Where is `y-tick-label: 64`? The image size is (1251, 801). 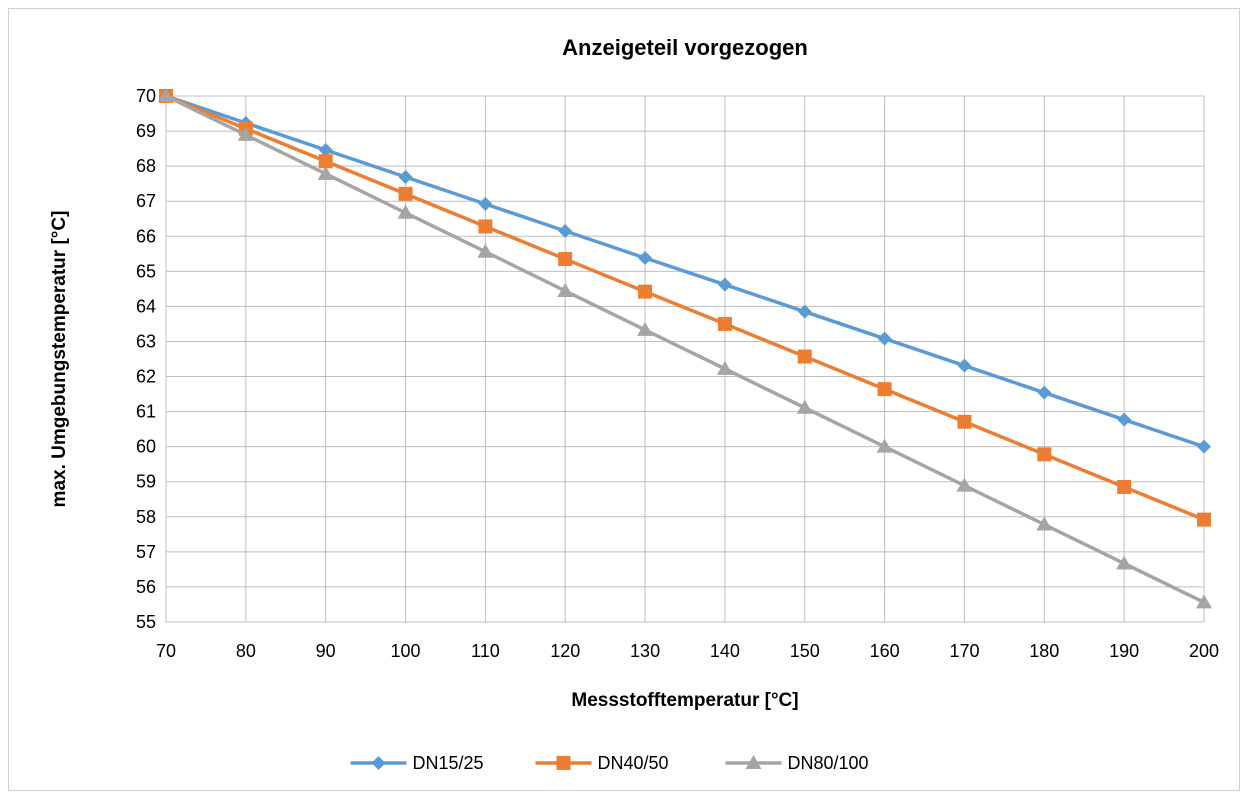 y-tick-label: 64 is located at coordinates (146, 306).